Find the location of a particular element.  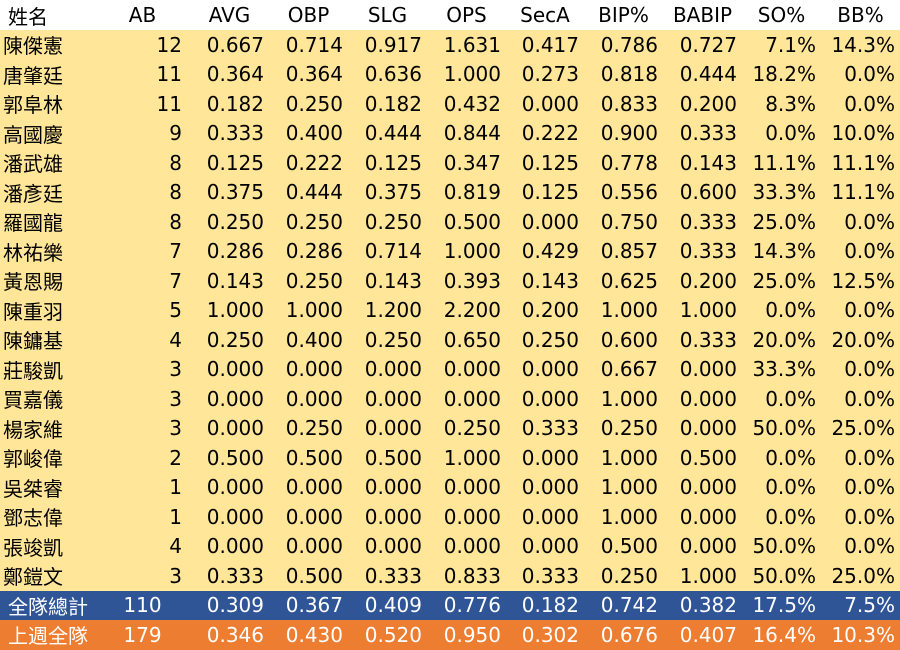

cell-avg: 0.364 is located at coordinates (235, 74).